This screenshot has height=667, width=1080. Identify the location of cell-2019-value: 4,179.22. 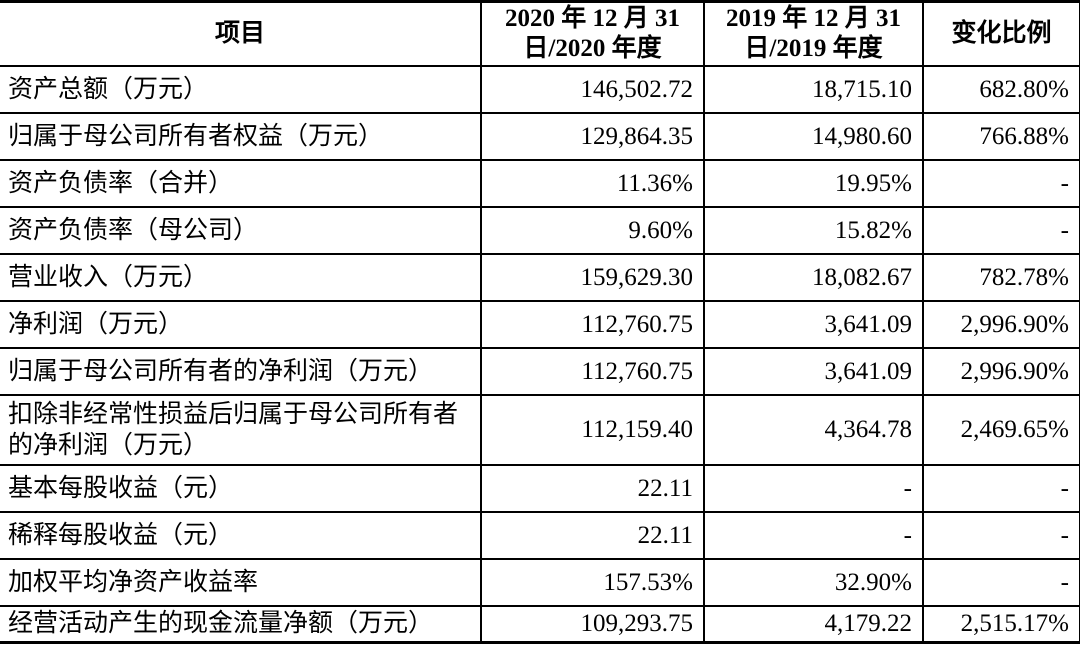
(813, 624).